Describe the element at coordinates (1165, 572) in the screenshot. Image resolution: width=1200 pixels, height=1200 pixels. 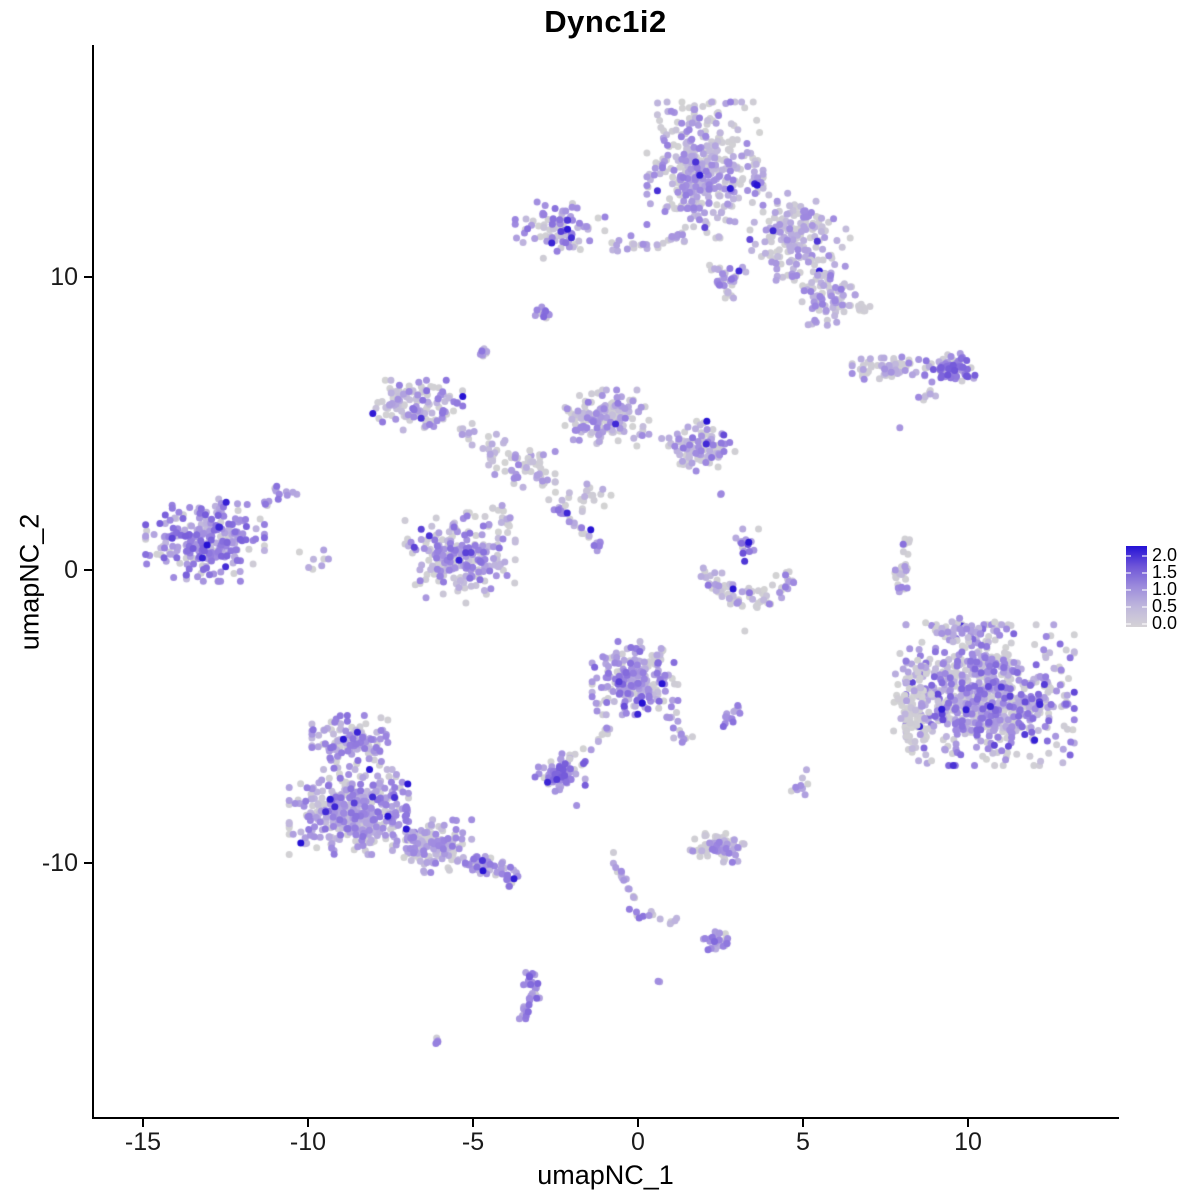
I see `legend-tick-label: 1.5` at that location.